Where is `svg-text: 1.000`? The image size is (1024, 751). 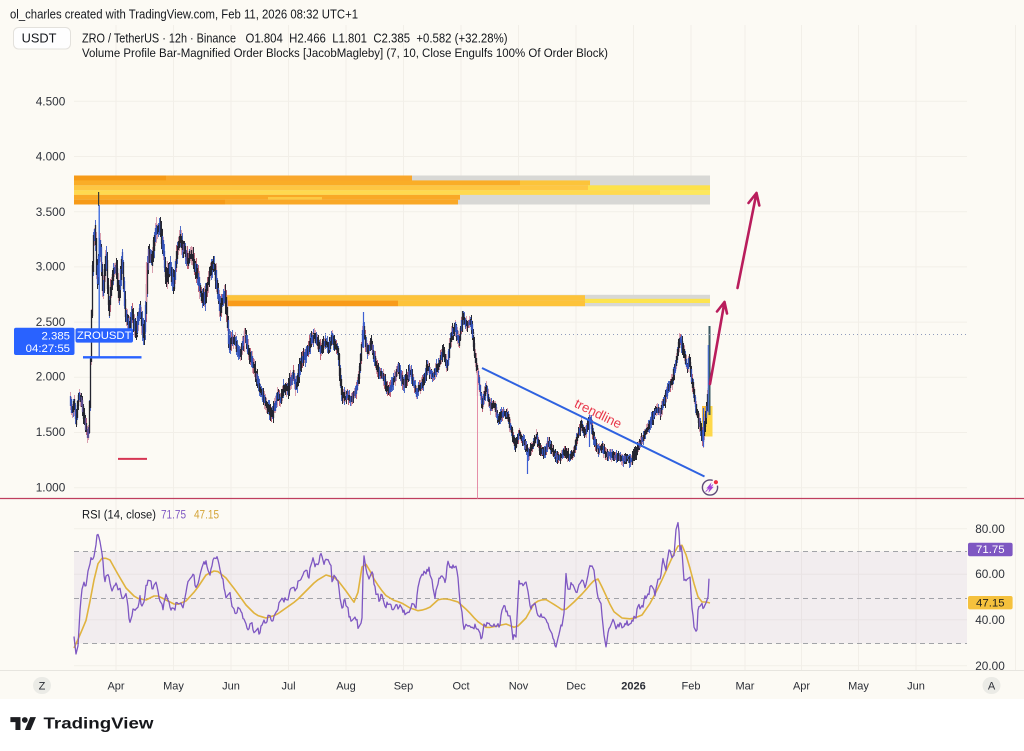 svg-text: 1.000 is located at coordinates (51, 487).